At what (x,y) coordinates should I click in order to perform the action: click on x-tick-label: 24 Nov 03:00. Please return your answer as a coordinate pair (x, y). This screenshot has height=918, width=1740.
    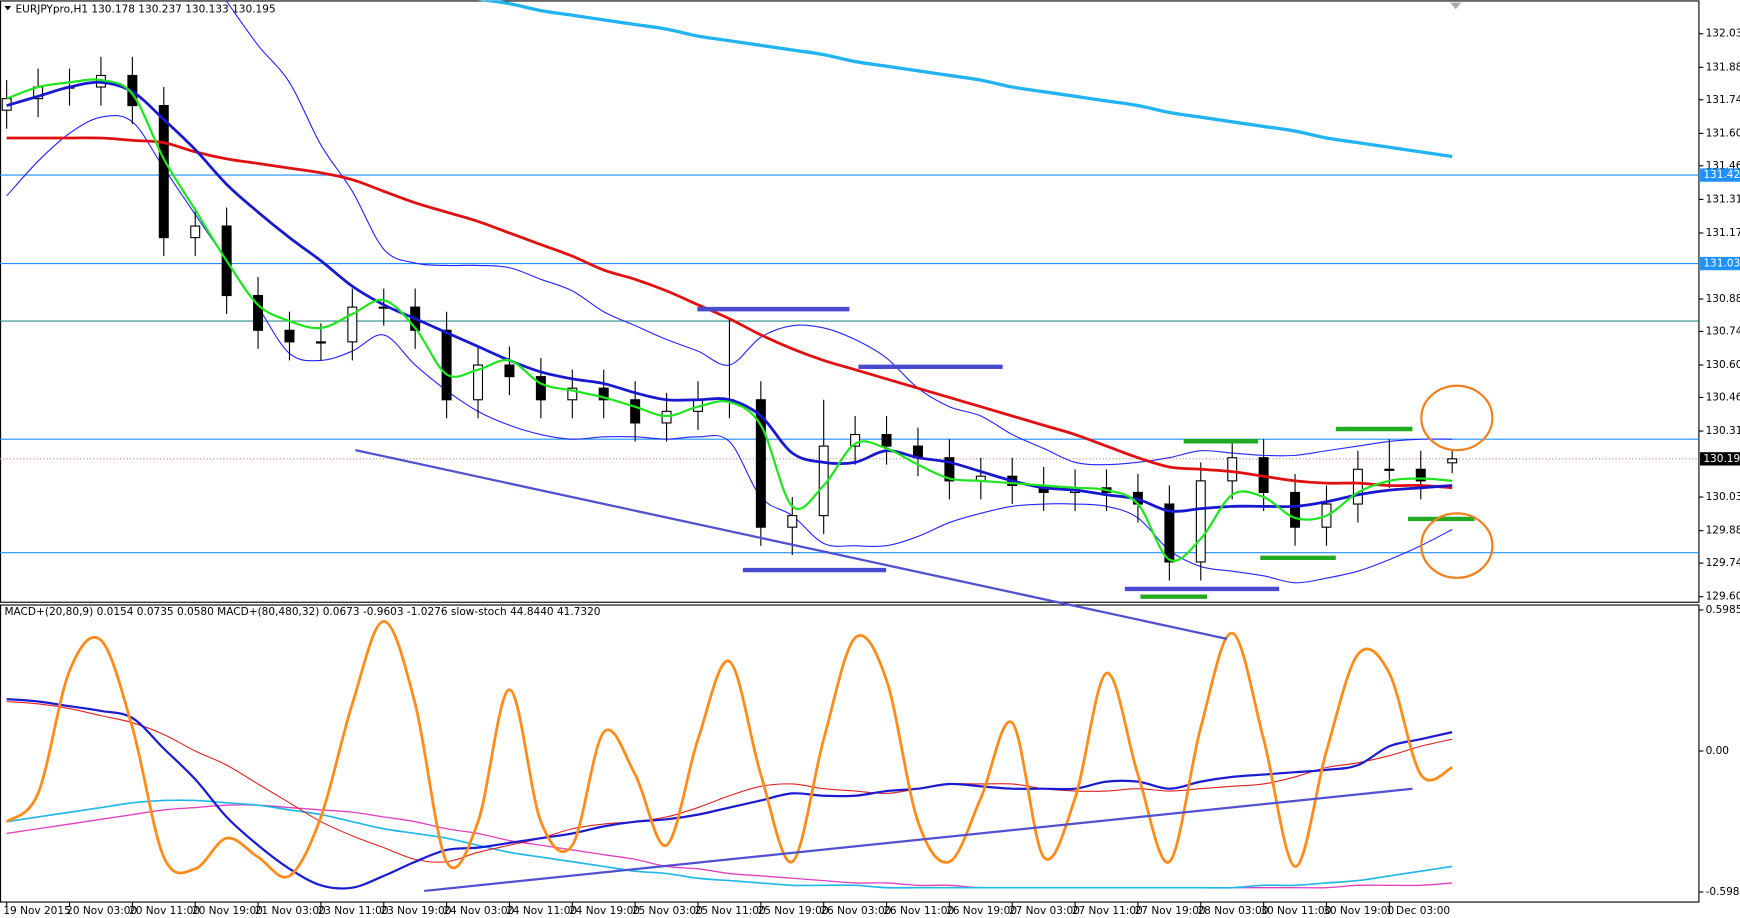
    Looking at the image, I should click on (478, 911).